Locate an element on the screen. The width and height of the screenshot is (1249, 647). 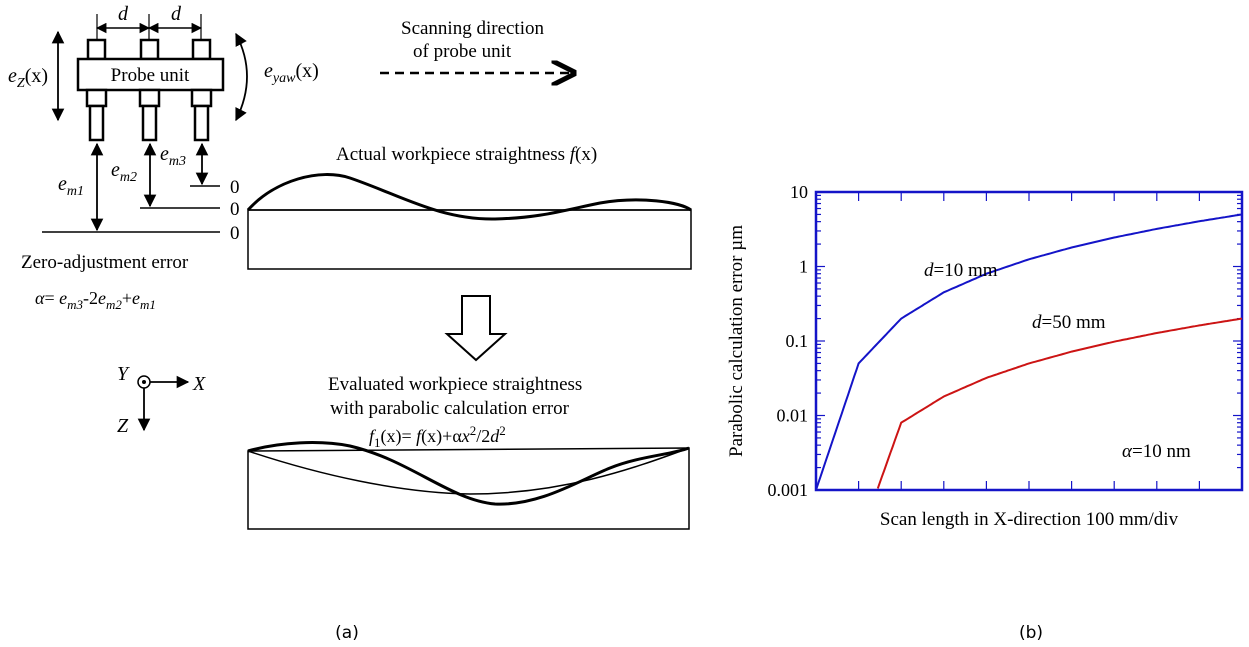
y-tick-labels: 10 1 0.1 0.01 0.001 is located at coordinates (788, 341).